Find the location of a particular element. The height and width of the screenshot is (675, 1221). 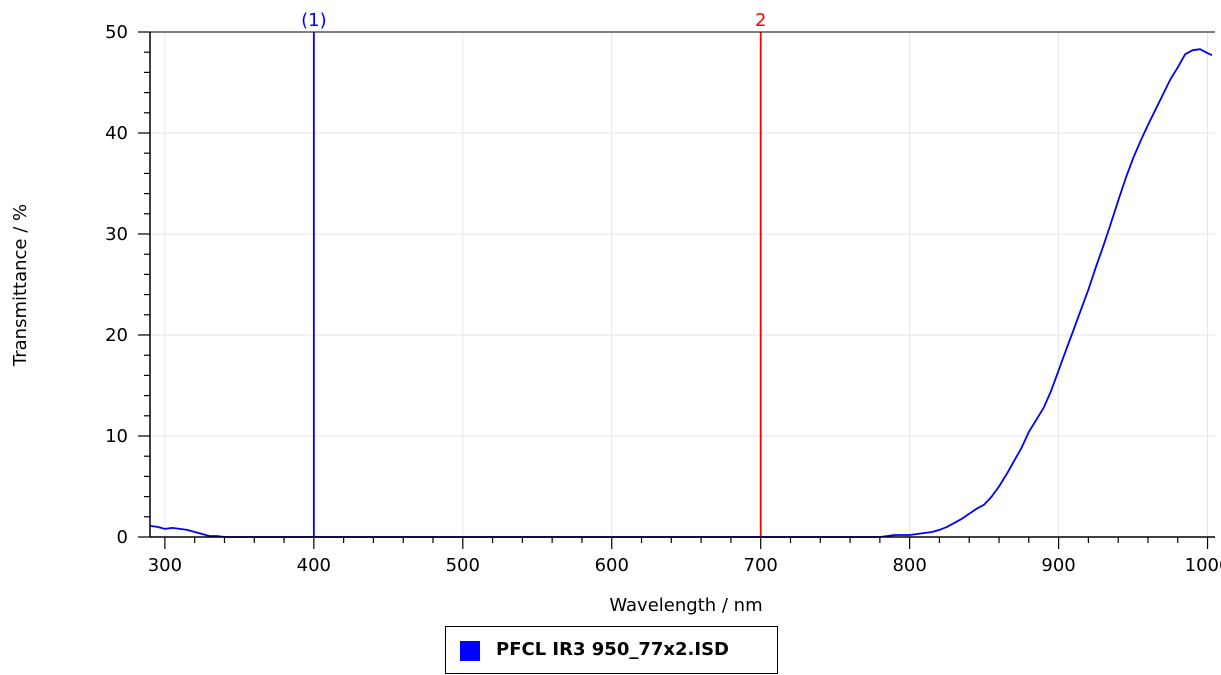

y-tick-label: 20 is located at coordinates (116, 335).